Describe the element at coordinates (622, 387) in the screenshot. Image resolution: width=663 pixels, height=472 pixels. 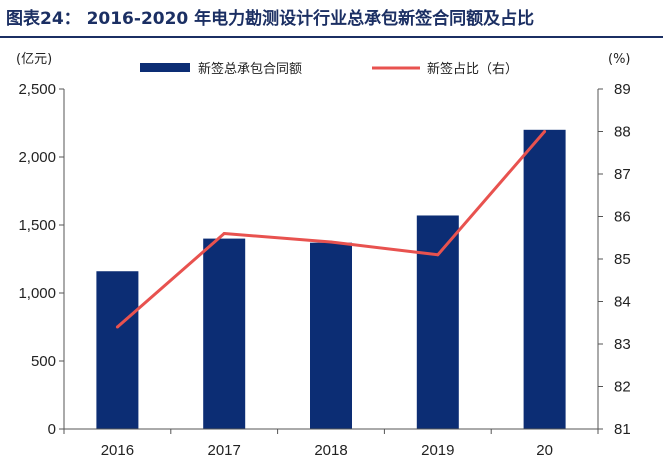
I see `y-right-tick-label: 82` at that location.